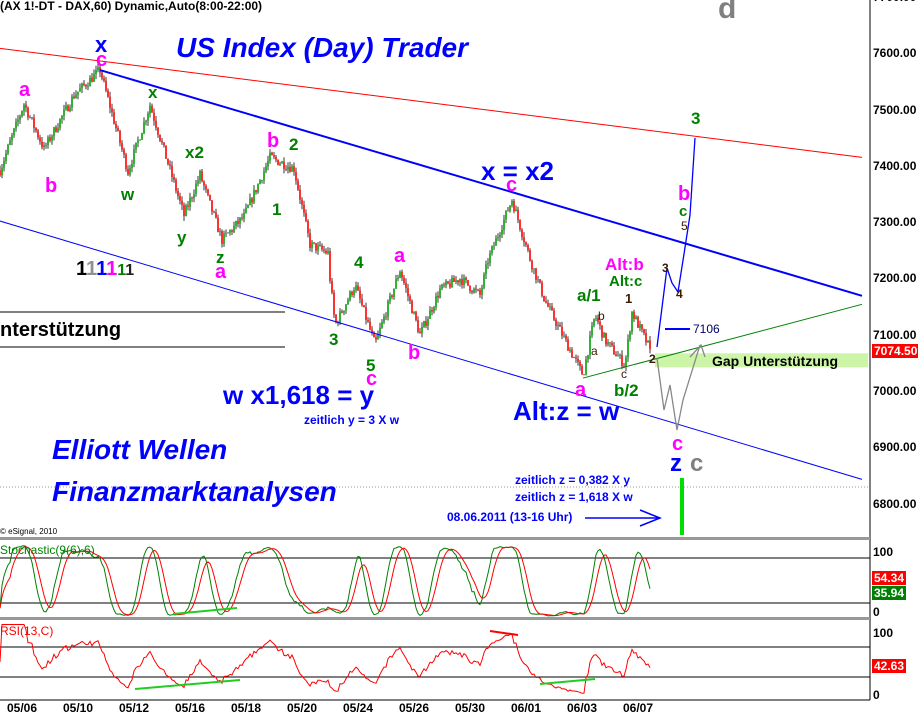  I want to click on wave-c-low: c, so click(678, 444).